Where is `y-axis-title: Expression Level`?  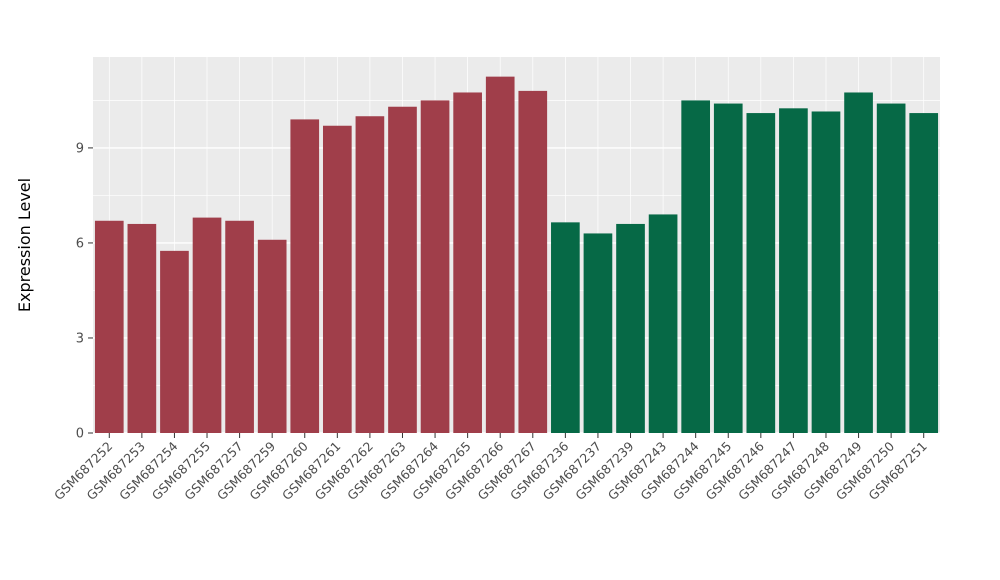
y-axis-title: Expression Level is located at coordinates (24, 245).